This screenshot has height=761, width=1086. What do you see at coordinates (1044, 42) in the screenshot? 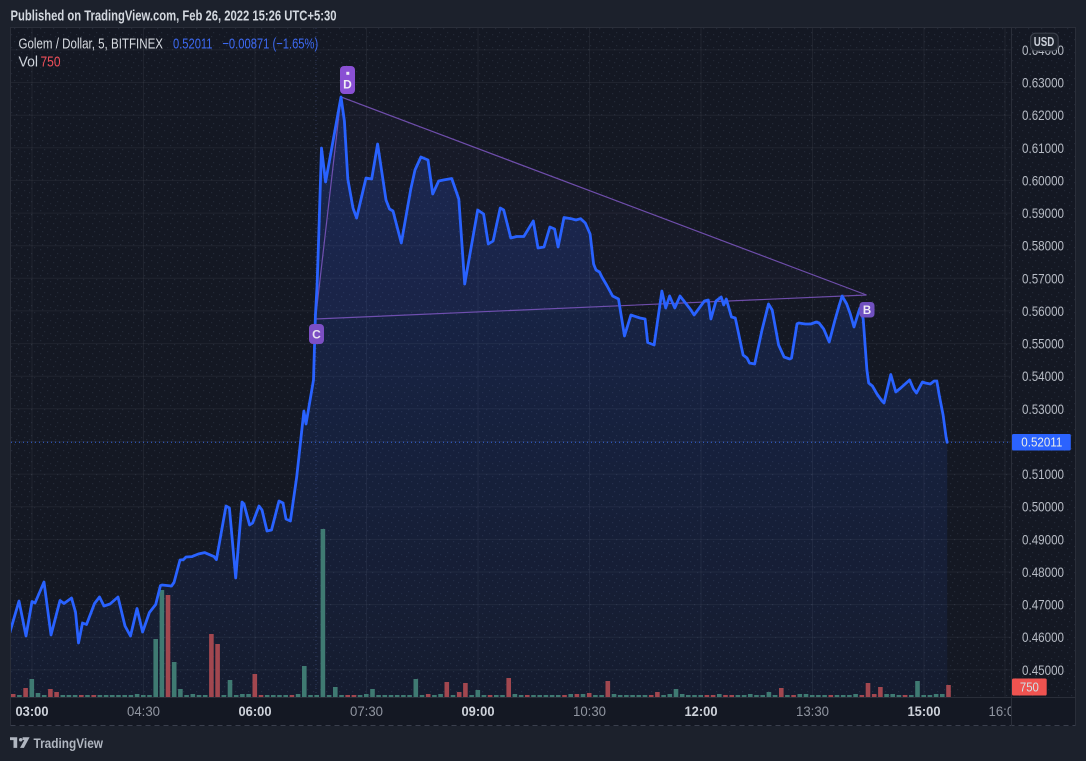
I see `svg-text: USD` at bounding box center [1044, 42].